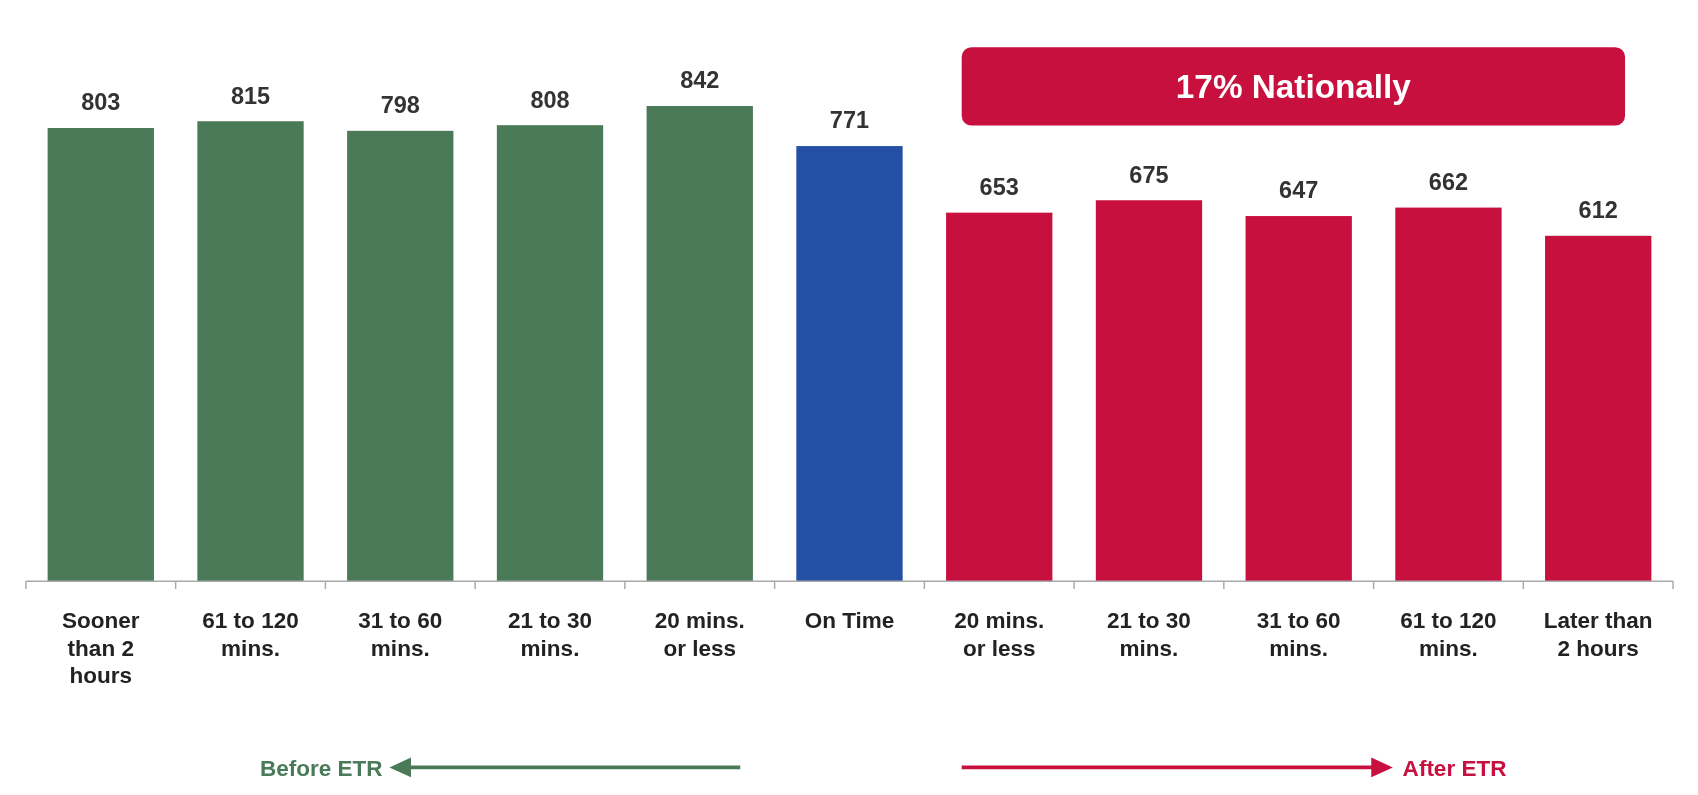 The image size is (1698, 795). What do you see at coordinates (1598, 634) in the screenshot?
I see `x-tick-label: Later than 2 hours` at bounding box center [1598, 634].